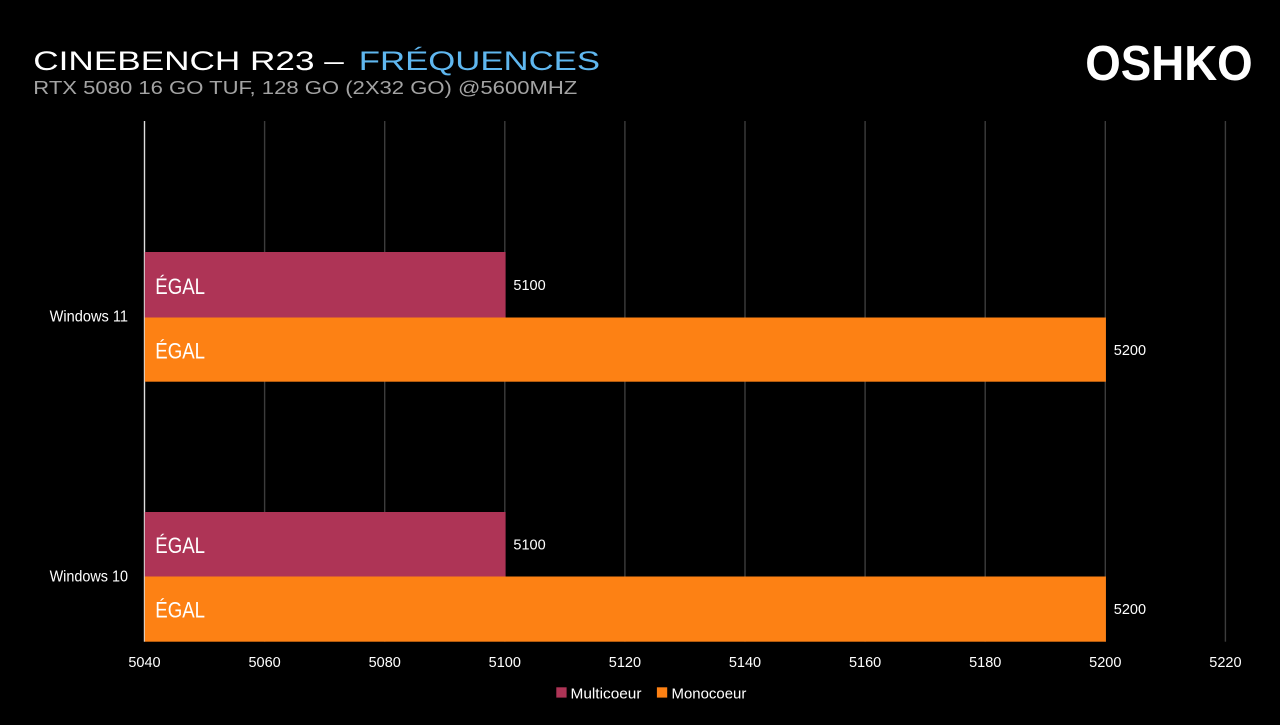 Image resolution: width=1280 pixels, height=725 pixels. What do you see at coordinates (479, 61) in the screenshot?
I see `svg-text: FRÉQUENCES` at bounding box center [479, 61].